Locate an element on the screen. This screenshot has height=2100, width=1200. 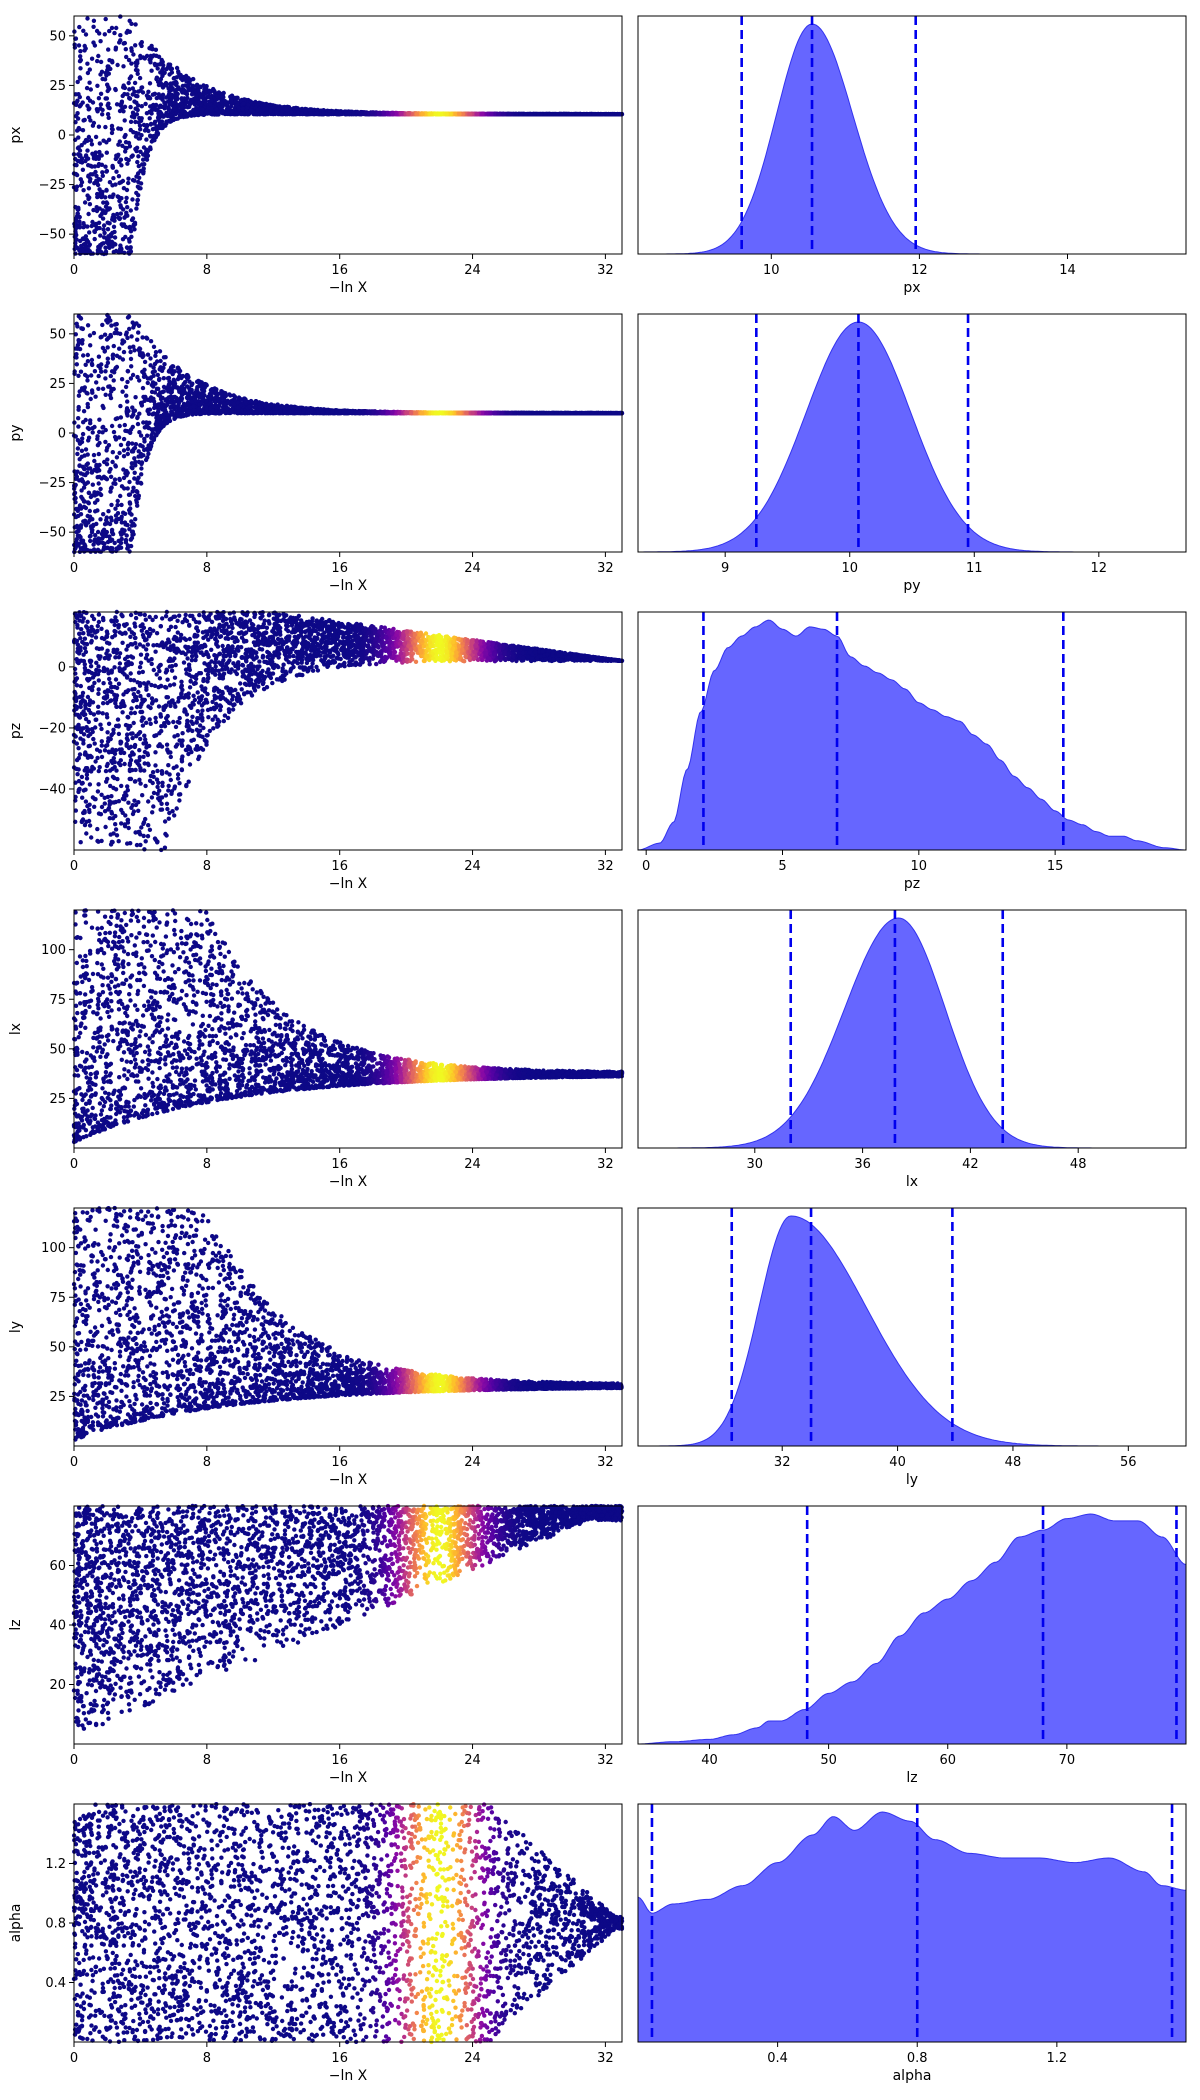
y-tick-label: −25 is located at coordinates (52, 185).